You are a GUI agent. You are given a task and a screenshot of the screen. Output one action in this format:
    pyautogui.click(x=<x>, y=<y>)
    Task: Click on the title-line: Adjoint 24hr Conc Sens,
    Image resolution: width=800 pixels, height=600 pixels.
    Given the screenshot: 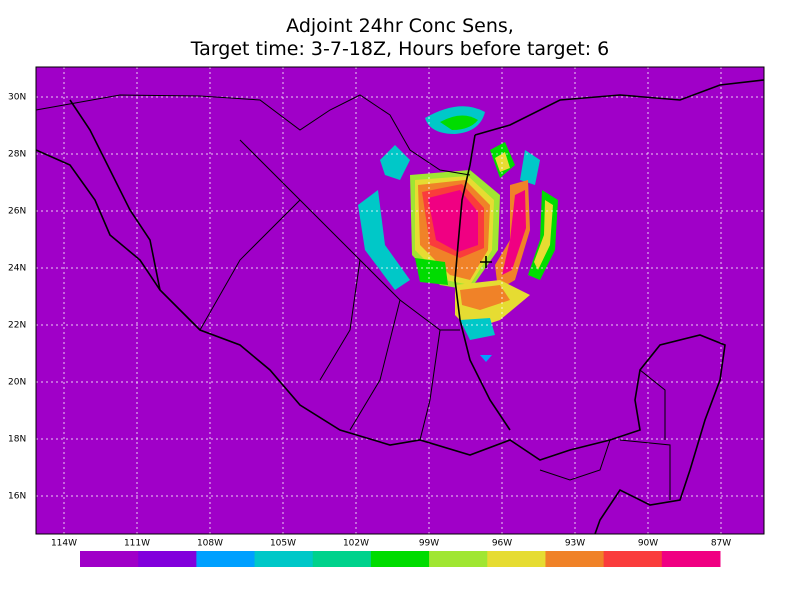 What is the action you would take?
    pyautogui.click(x=400, y=26)
    